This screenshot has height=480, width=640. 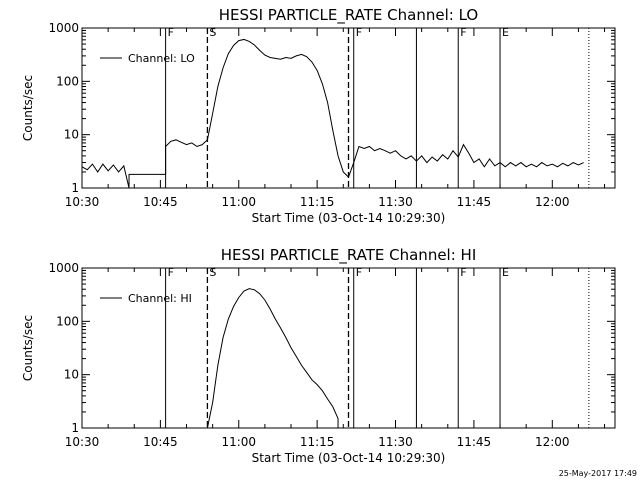 I want to click on footer-timestamp: 25-May-2017 17:49, so click(x=598, y=473).